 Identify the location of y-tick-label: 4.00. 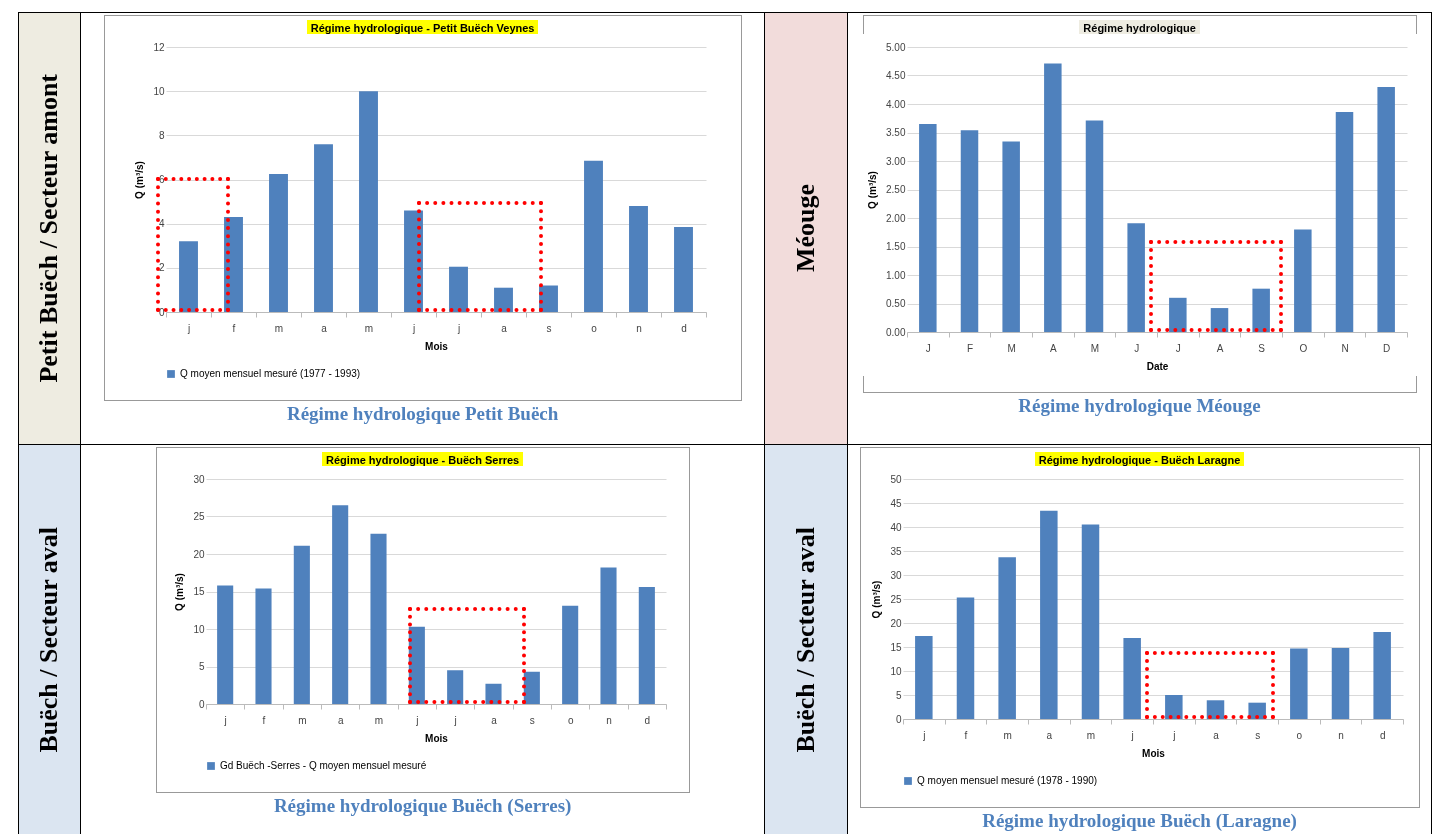
(895, 104).